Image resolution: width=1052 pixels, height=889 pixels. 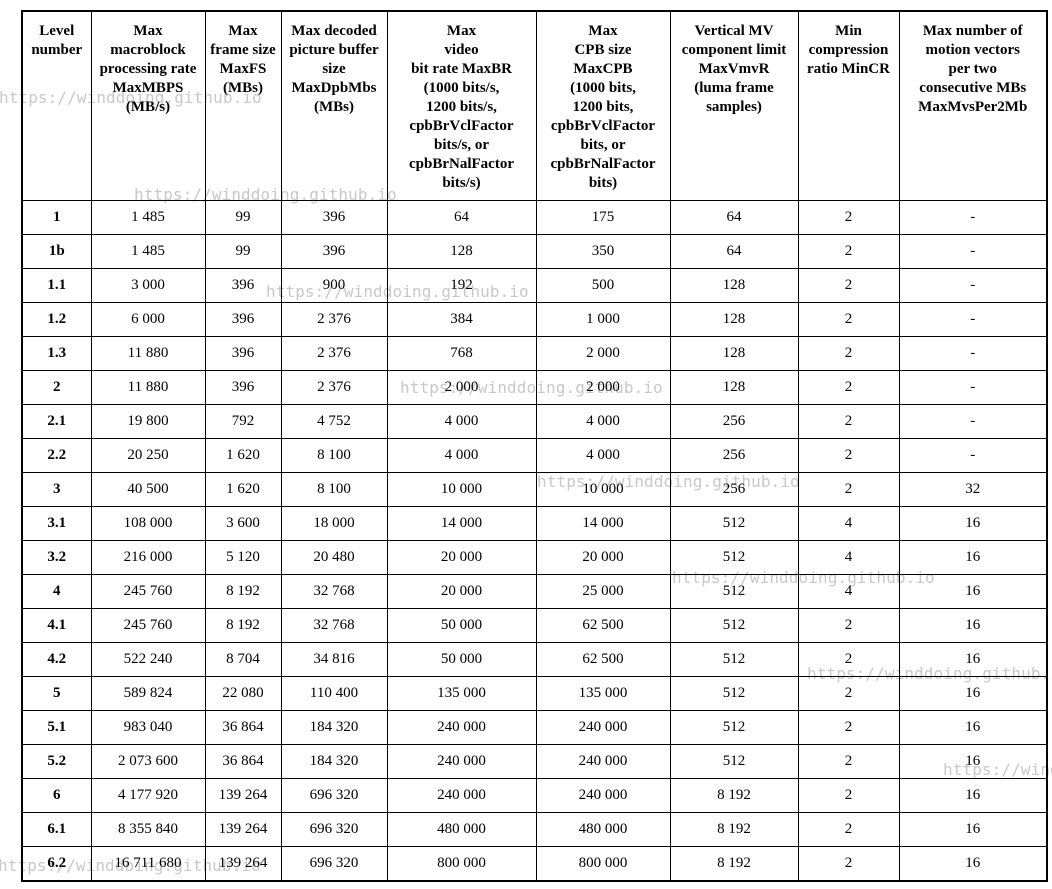 What do you see at coordinates (148, 353) in the screenshot?
I see `cell-max-mbps: 11 880` at bounding box center [148, 353].